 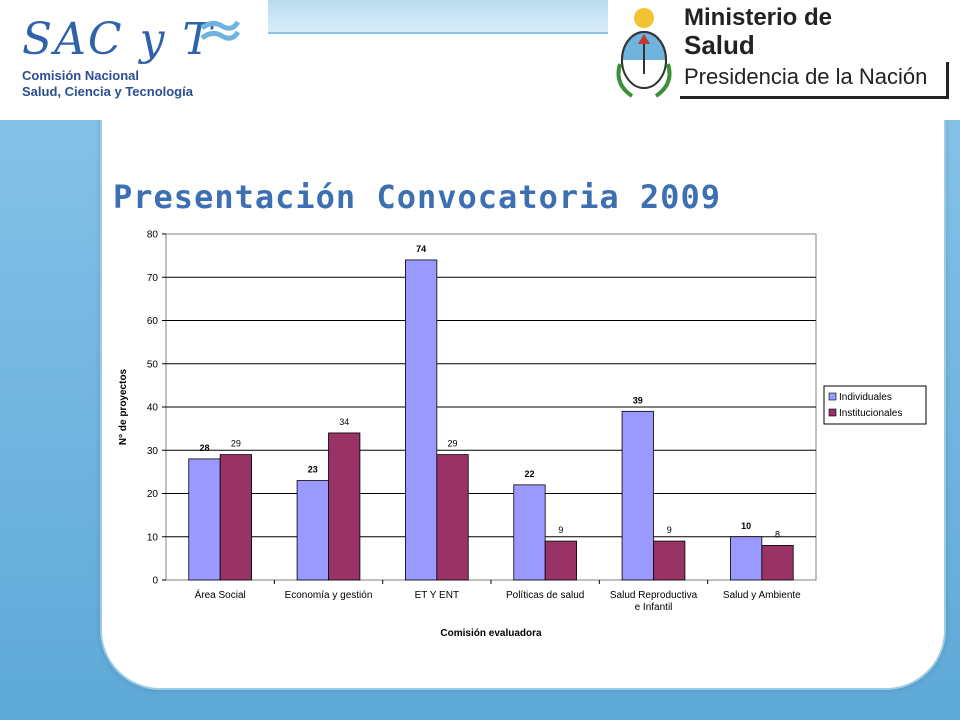 What do you see at coordinates (220, 30) in the screenshot?
I see `flag-swoosh-icon` at bounding box center [220, 30].